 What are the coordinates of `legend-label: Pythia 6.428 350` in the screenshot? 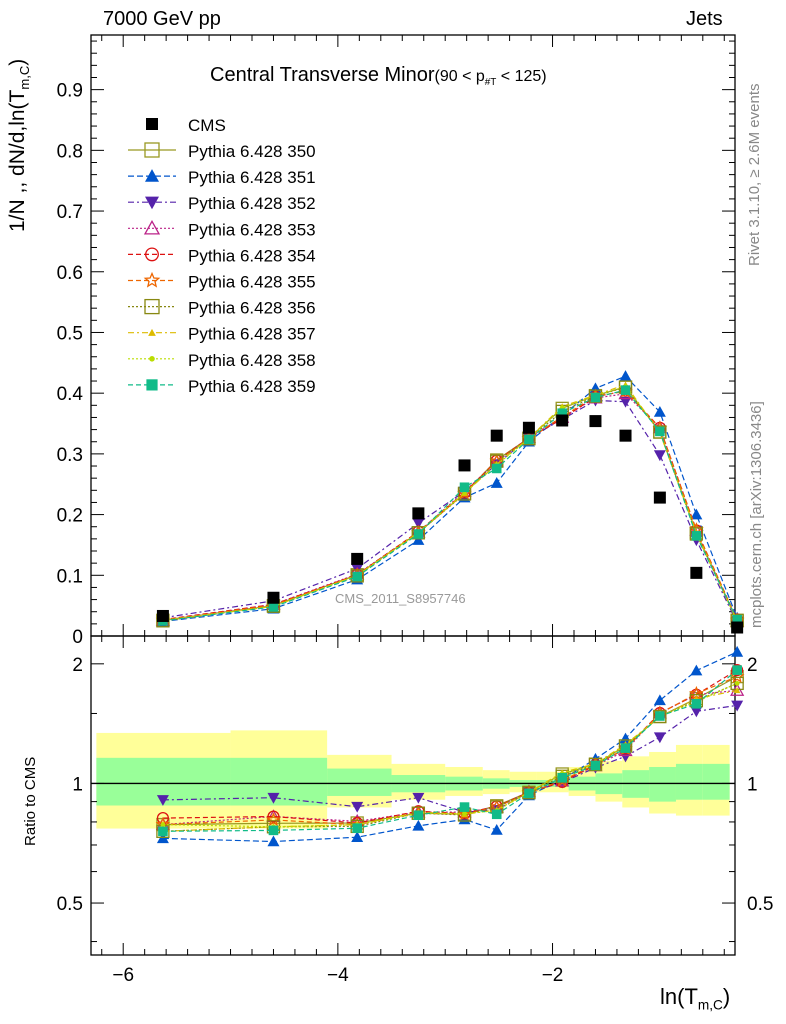 It's located at (252, 151).